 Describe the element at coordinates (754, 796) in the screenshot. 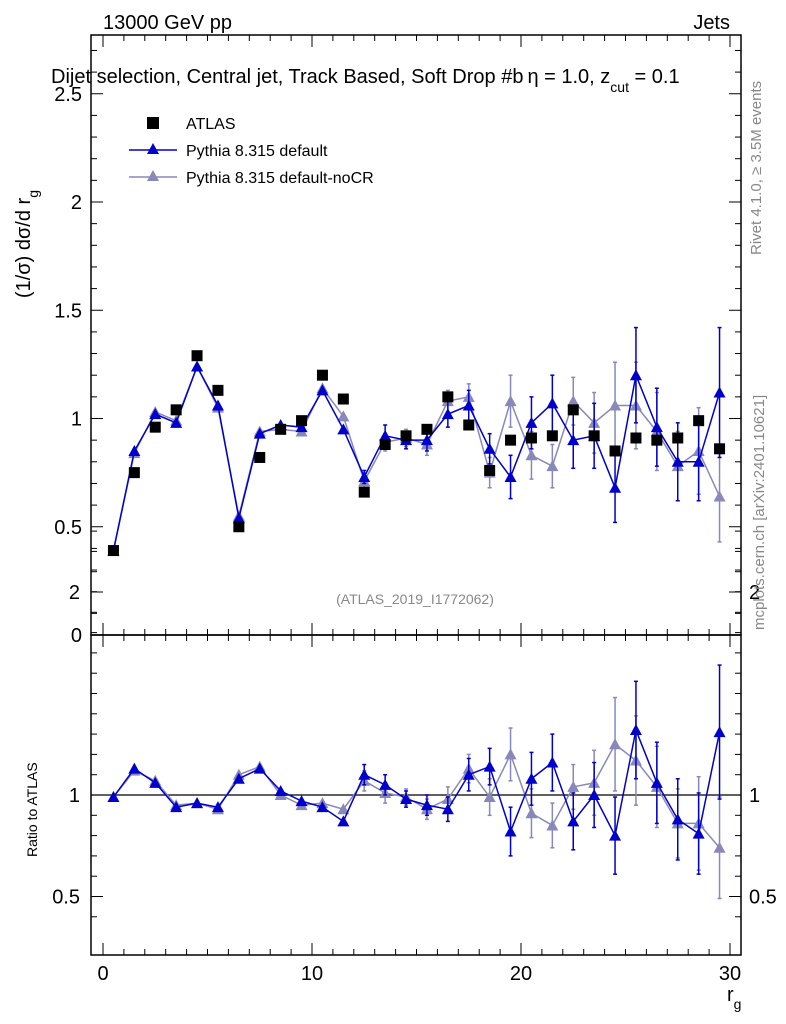

I see `ratio-y-tick-label-right: 1` at that location.